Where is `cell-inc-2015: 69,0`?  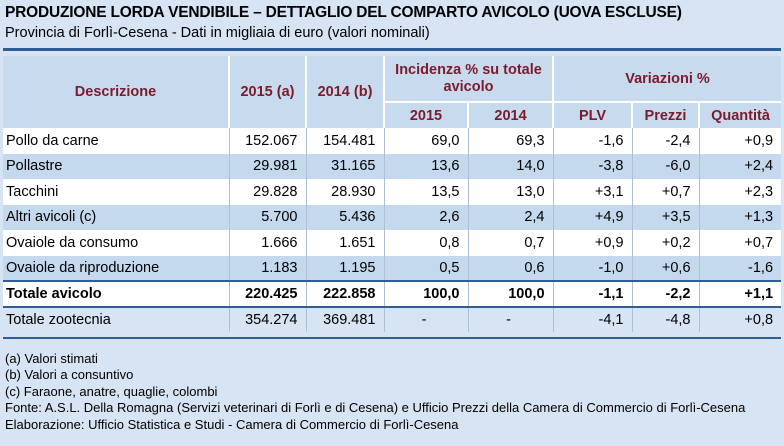 cell-inc-2015: 69,0 is located at coordinates (426, 141).